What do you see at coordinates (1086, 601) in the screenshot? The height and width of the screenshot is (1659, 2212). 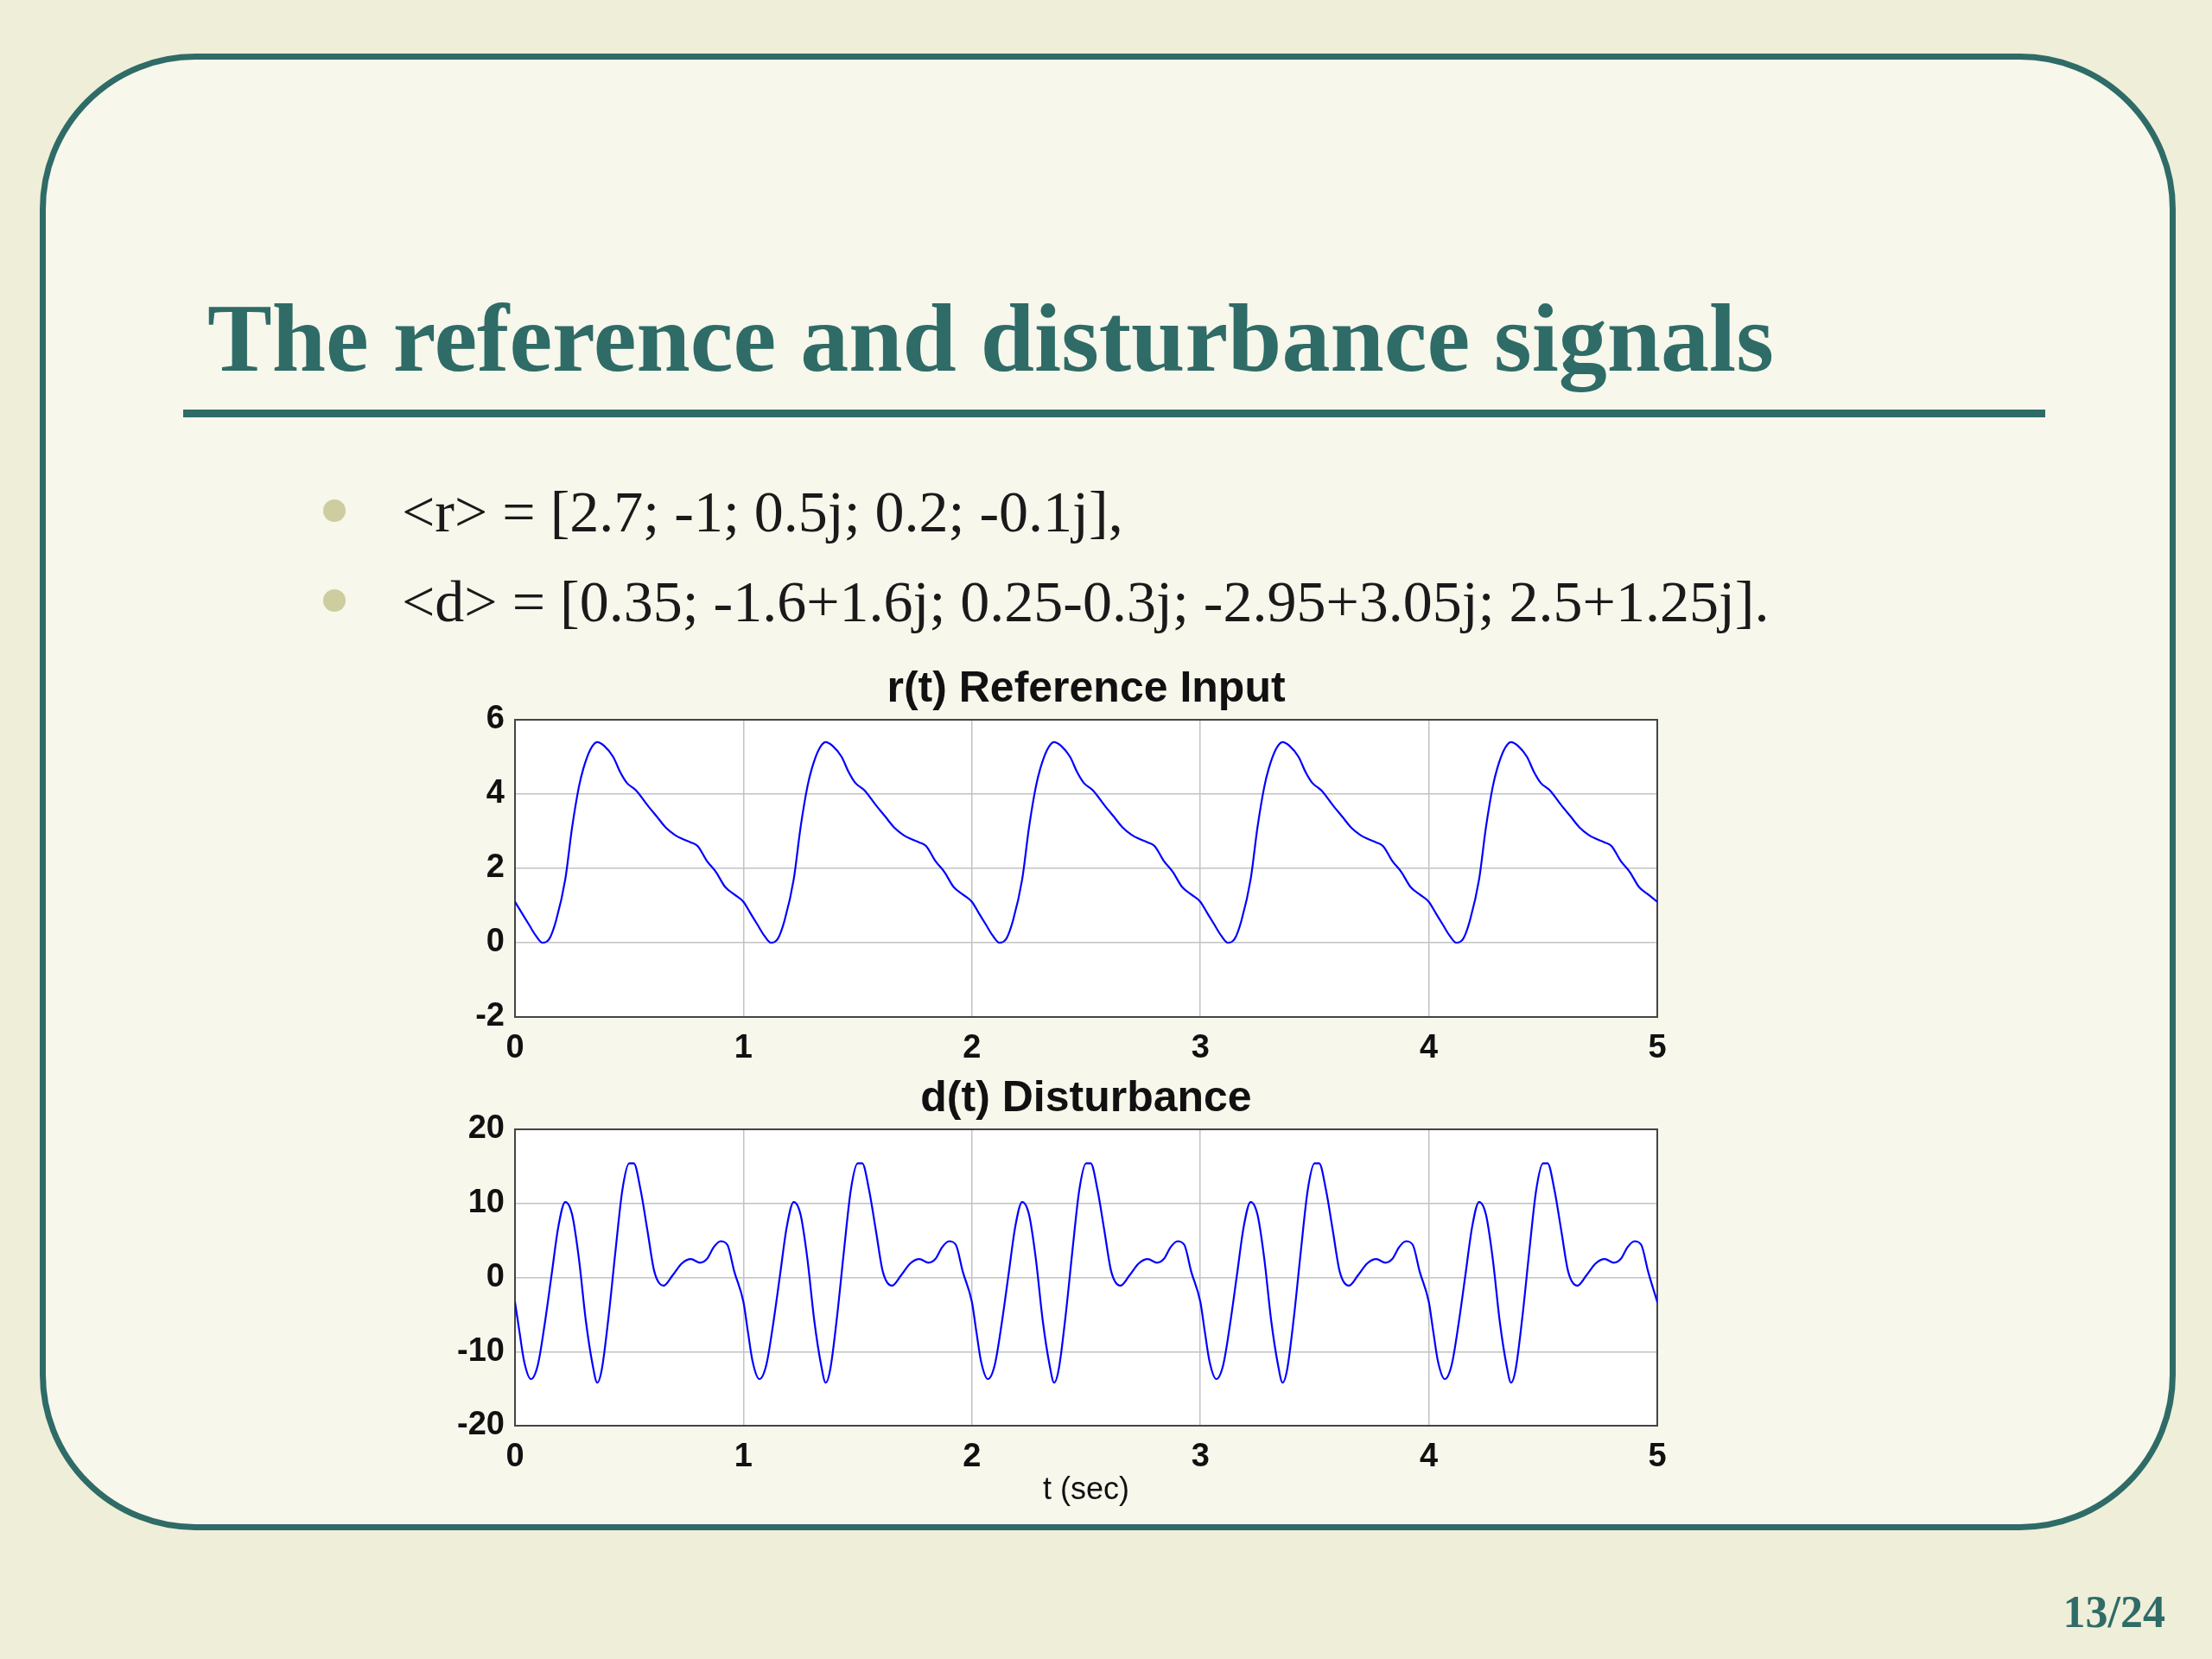 I see `text: <d> = [0.35; -1.6+1.6j; 0.25-0.3j; -2.95+3.05j; 2.5+1.25j].` at bounding box center [1086, 601].